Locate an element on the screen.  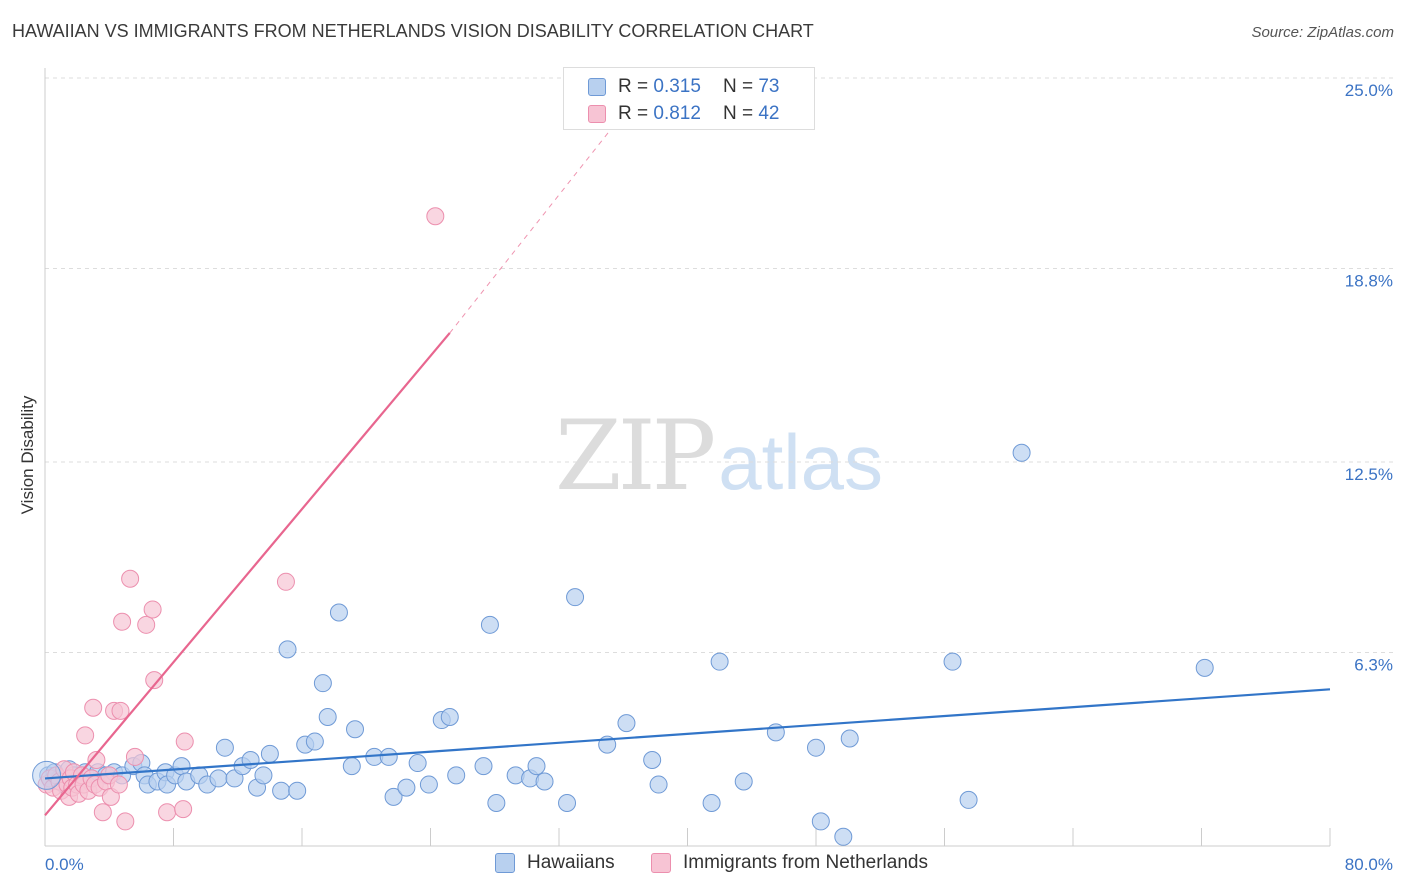
source-label: Source: ZipAtlas.com is located at coordinates (1322, 32).